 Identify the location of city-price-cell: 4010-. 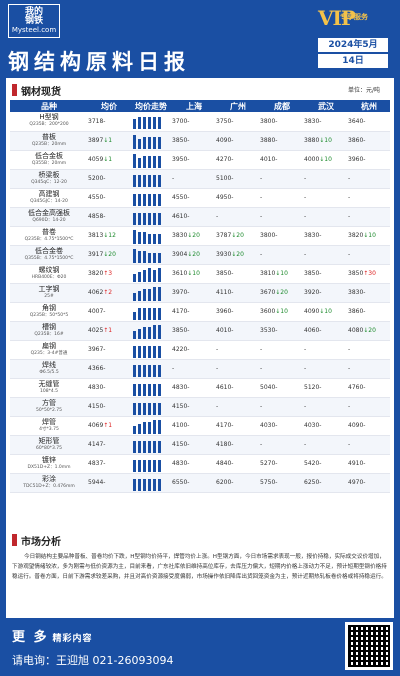
(282, 160).